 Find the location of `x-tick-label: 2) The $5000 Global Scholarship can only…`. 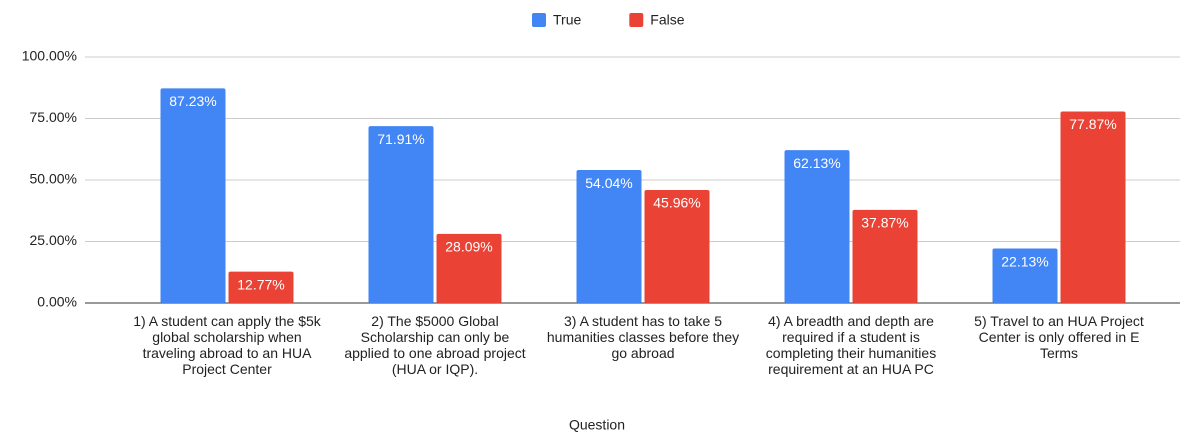

x-tick-label: 2) The $5000 Global Scholarship can only… is located at coordinates (435, 345).